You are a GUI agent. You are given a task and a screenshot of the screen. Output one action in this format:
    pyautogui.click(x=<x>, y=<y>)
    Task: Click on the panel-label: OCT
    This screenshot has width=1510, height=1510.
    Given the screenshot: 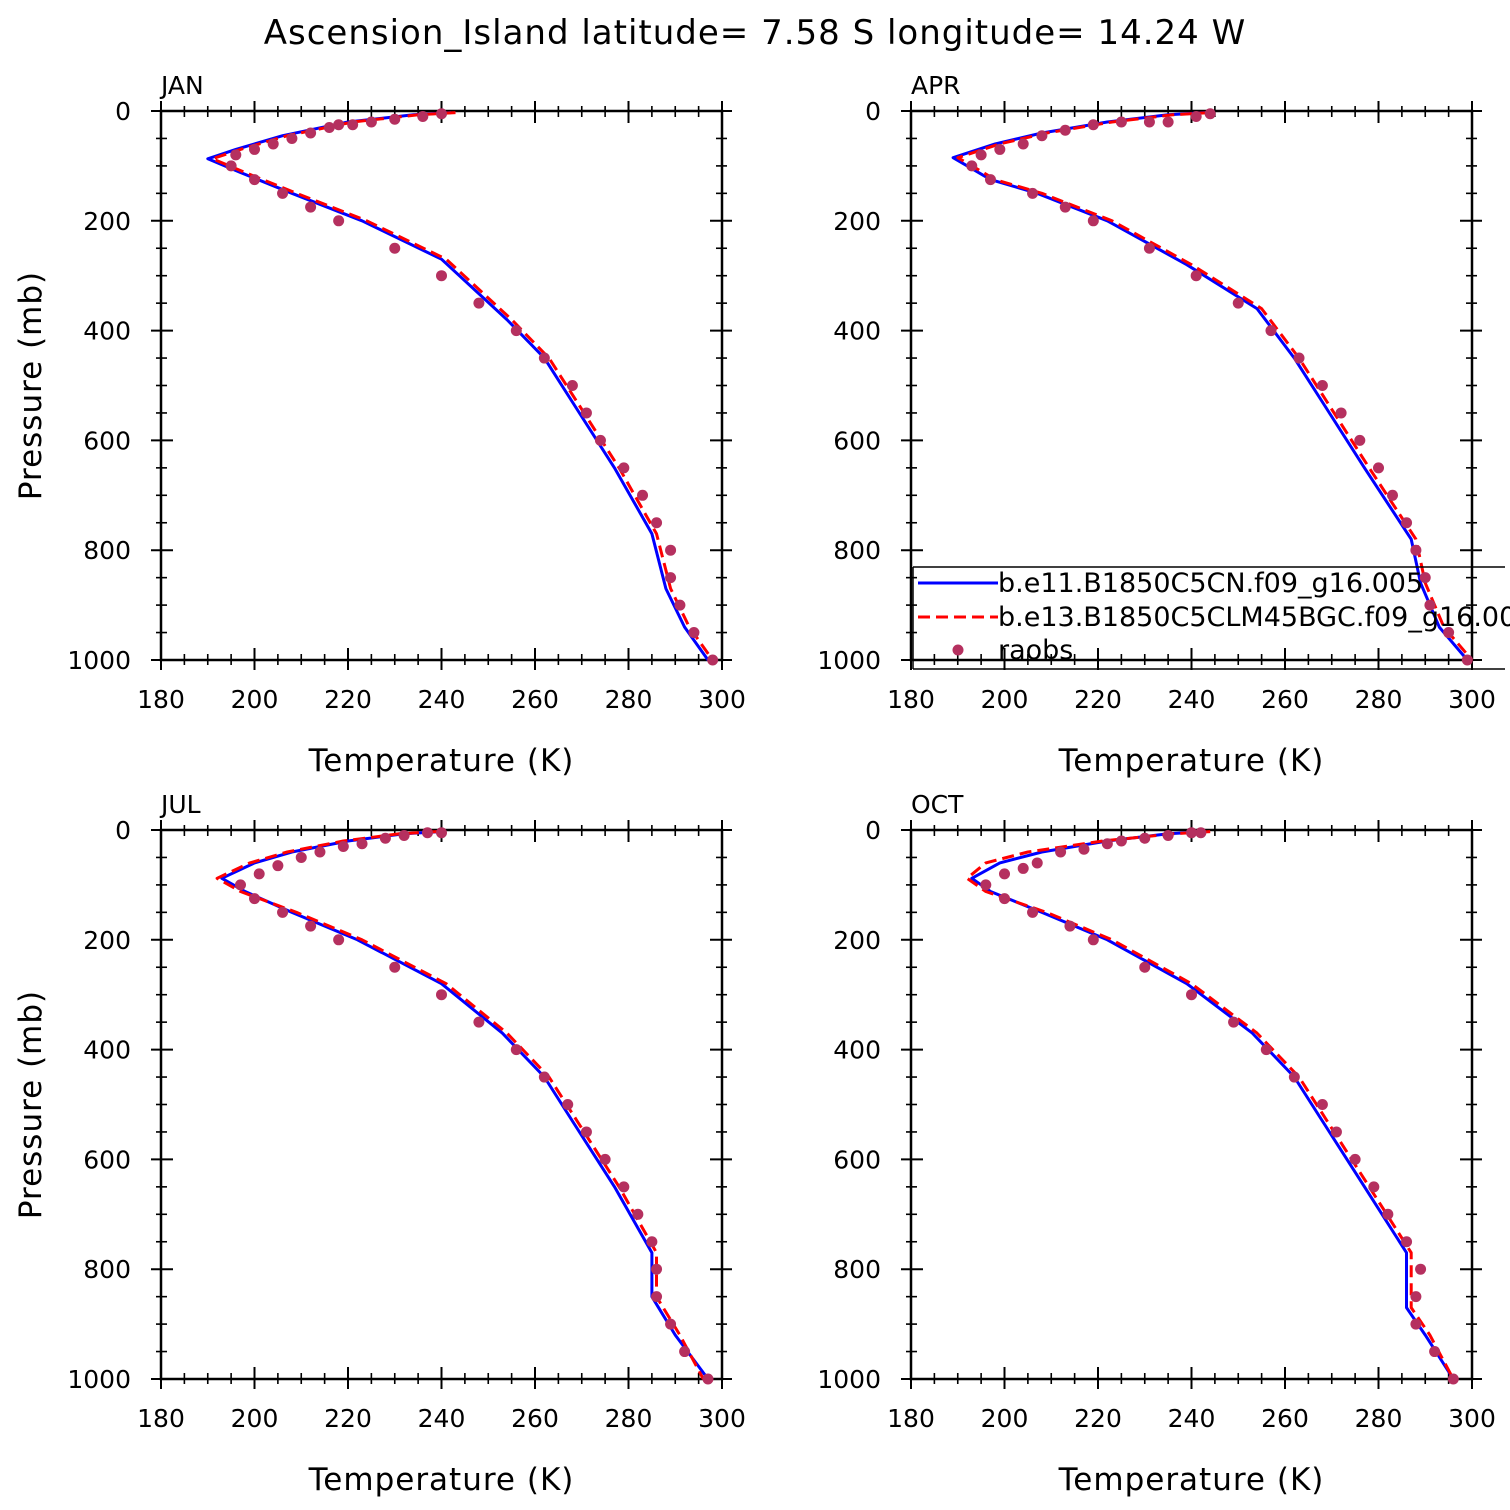 What is the action you would take?
    pyautogui.click(x=937, y=804)
    